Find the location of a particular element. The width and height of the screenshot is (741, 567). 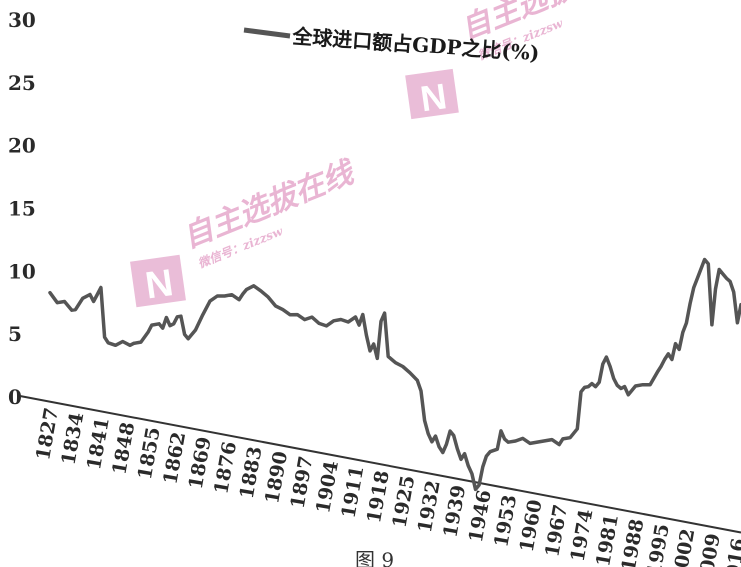

watermark-logo-1: N is located at coordinates (158, 281).